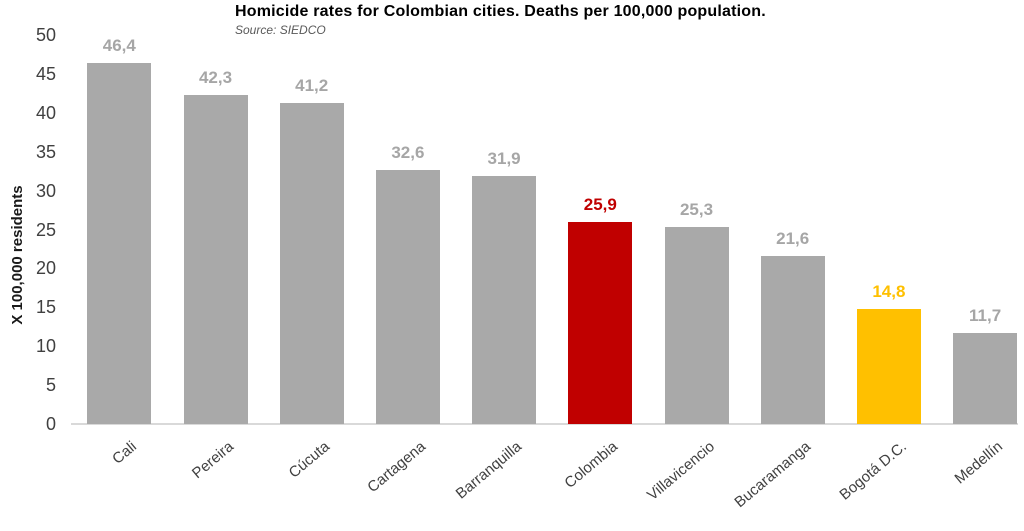 The image size is (1024, 531). I want to click on bar-value-label-Bogotá D.C.: 14,8, so click(889, 291).